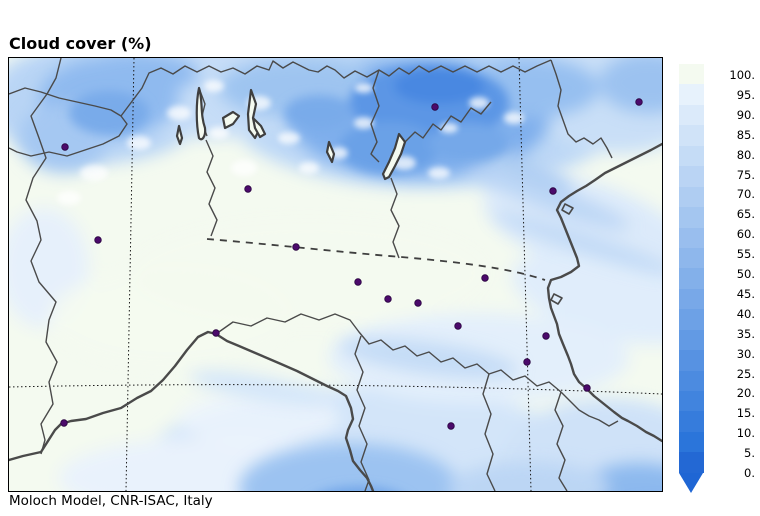 Image resolution: width=760 pixels, height=516 pixels. I want to click on colorbar-tick-label: 25., so click(745, 373).